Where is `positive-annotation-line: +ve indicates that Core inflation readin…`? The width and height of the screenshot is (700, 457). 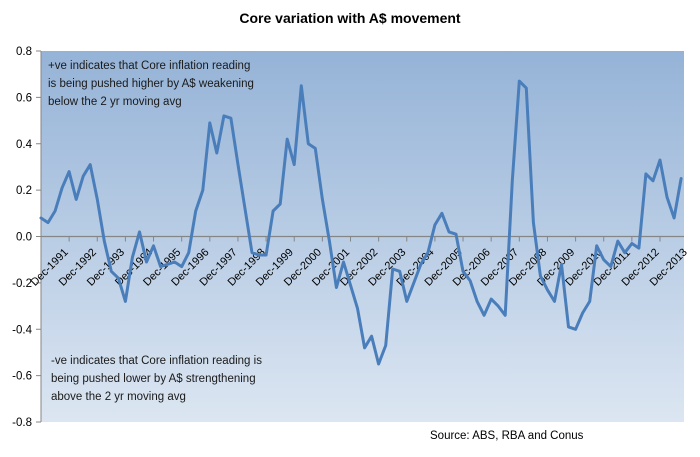 positive-annotation-line: +ve indicates that Core inflation readin… is located at coordinates (149, 66).